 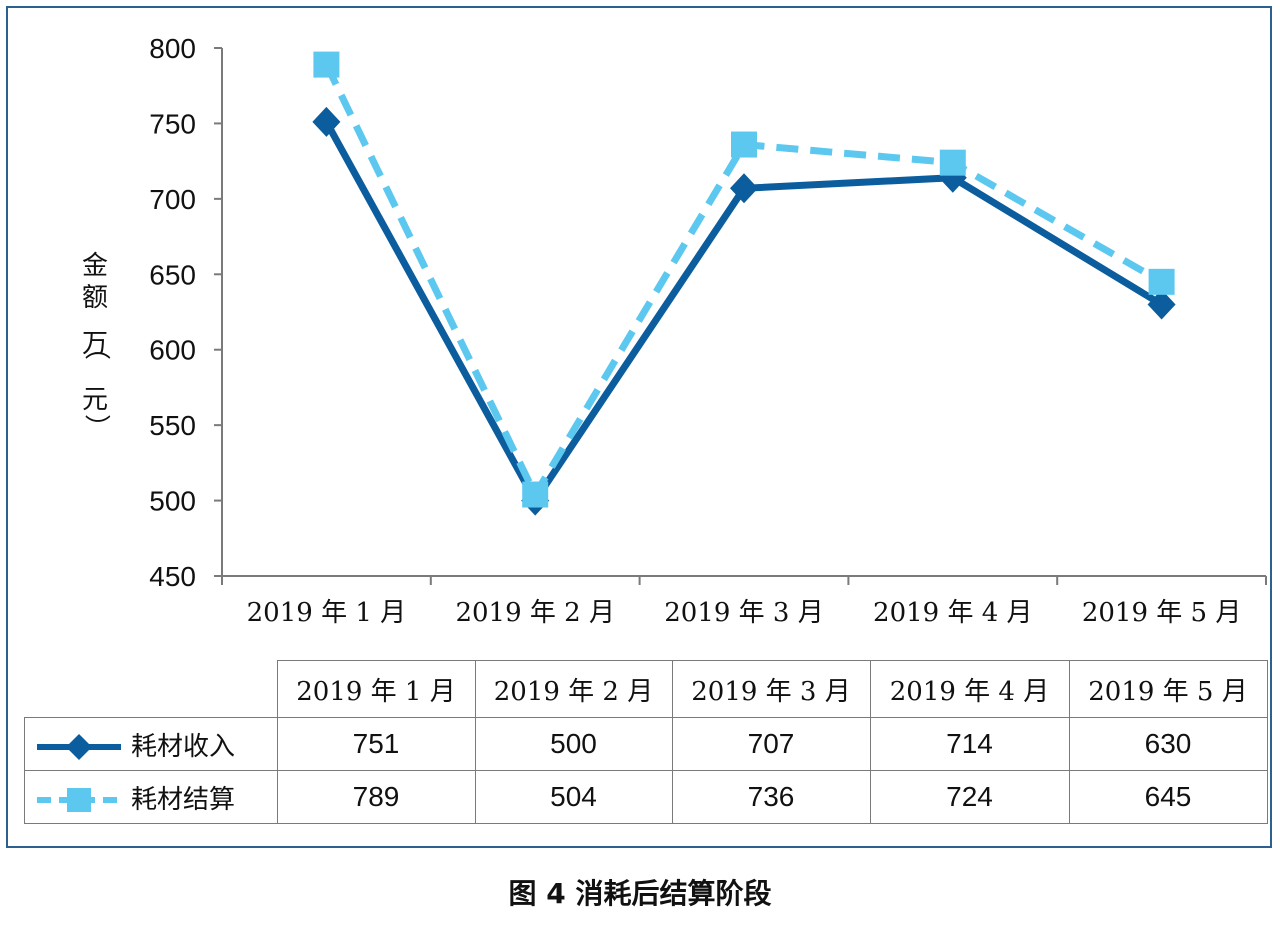 I want to click on y-axis-label-char: 万, so click(x=95, y=344).